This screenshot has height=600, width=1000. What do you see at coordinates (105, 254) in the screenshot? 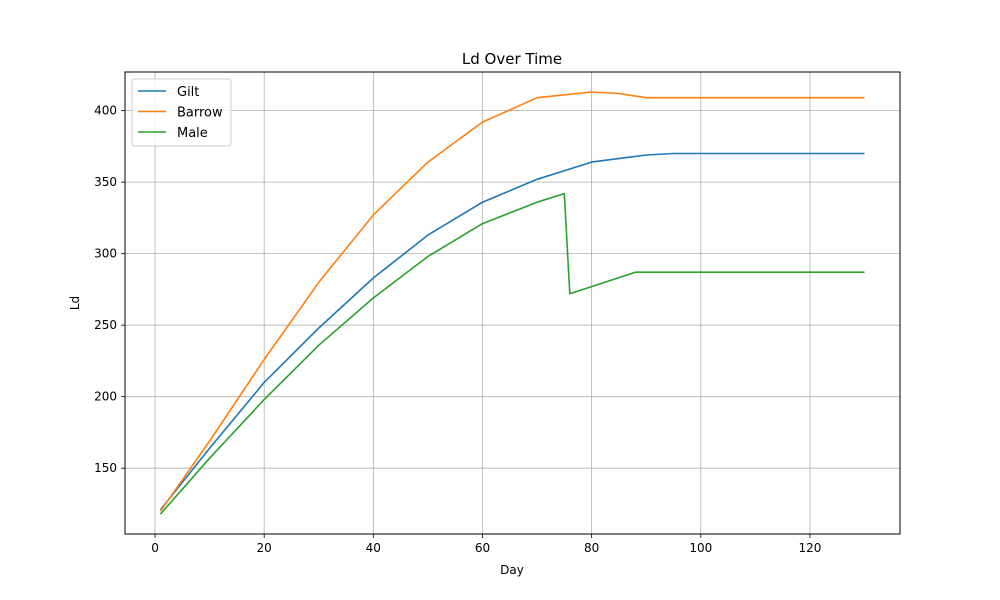
I see `y-tick-label: 300` at bounding box center [105, 254].